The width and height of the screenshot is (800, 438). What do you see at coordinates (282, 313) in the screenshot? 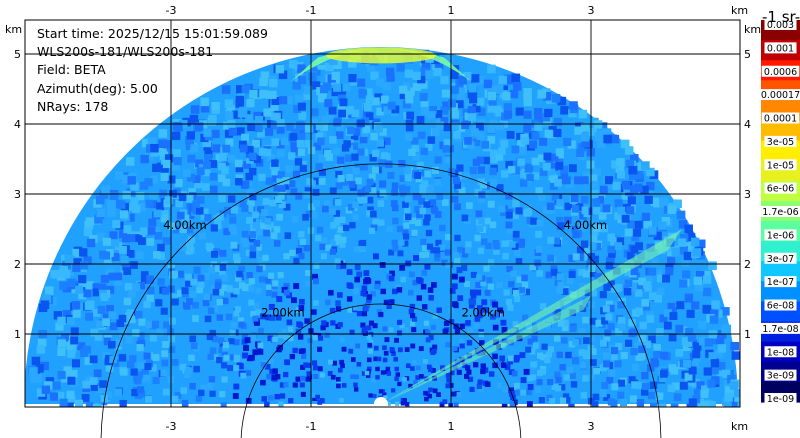
I see `ring-label-left: 2.00km` at bounding box center [282, 313].